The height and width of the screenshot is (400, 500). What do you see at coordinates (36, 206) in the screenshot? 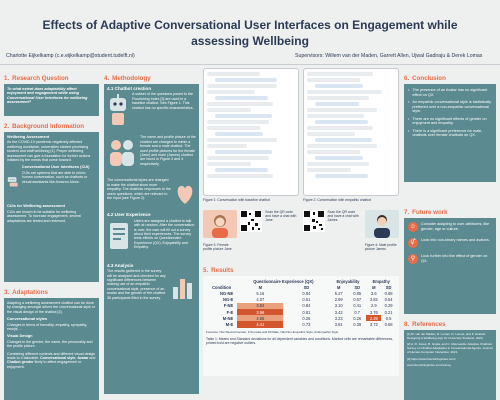
I see `cuis-heading: CUIs for Wellbeing assessment` at bounding box center [36, 206].